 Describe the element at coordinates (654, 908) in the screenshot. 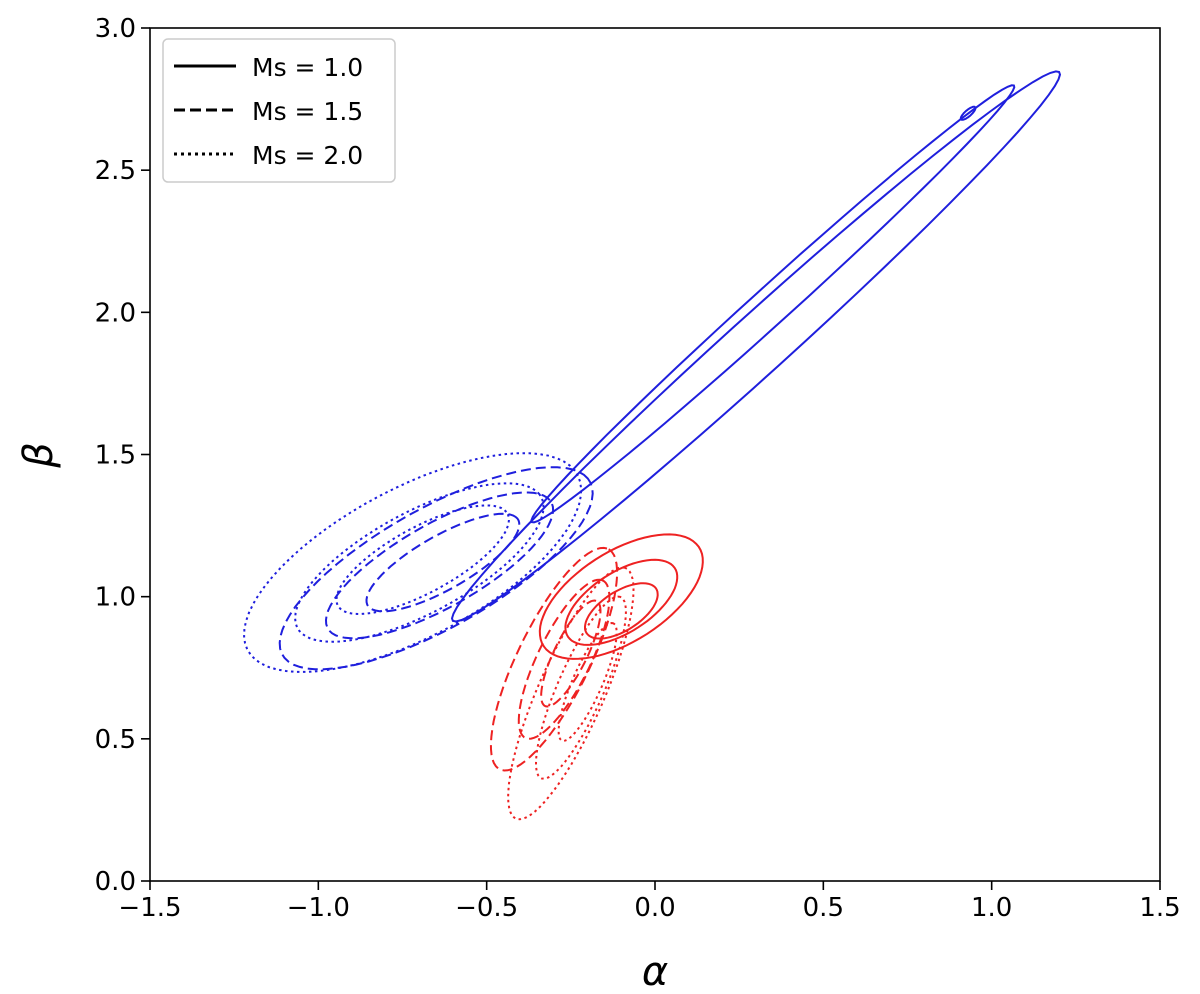

I see `x-tick-label: 0.0` at that location.